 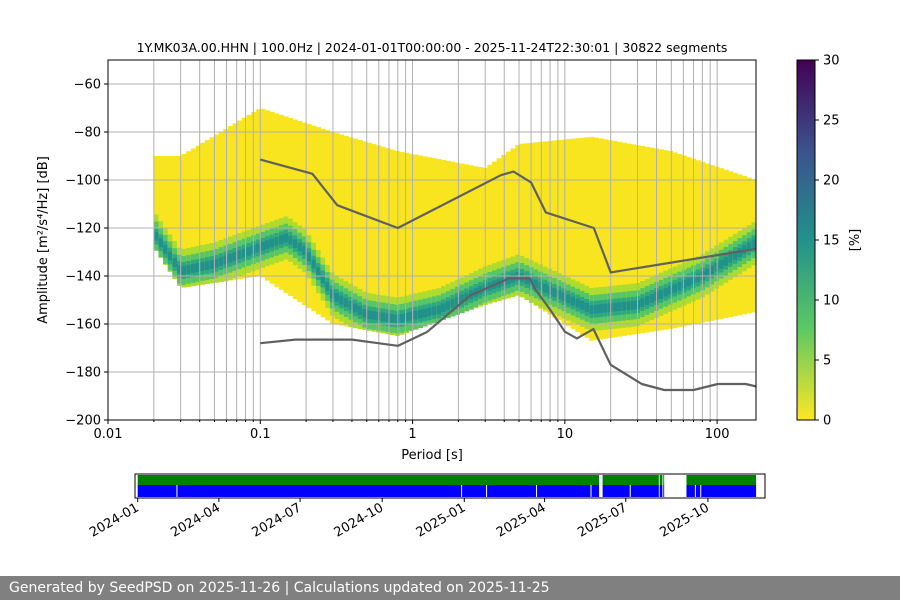 I want to click on data-band, so click(x=721, y=491).